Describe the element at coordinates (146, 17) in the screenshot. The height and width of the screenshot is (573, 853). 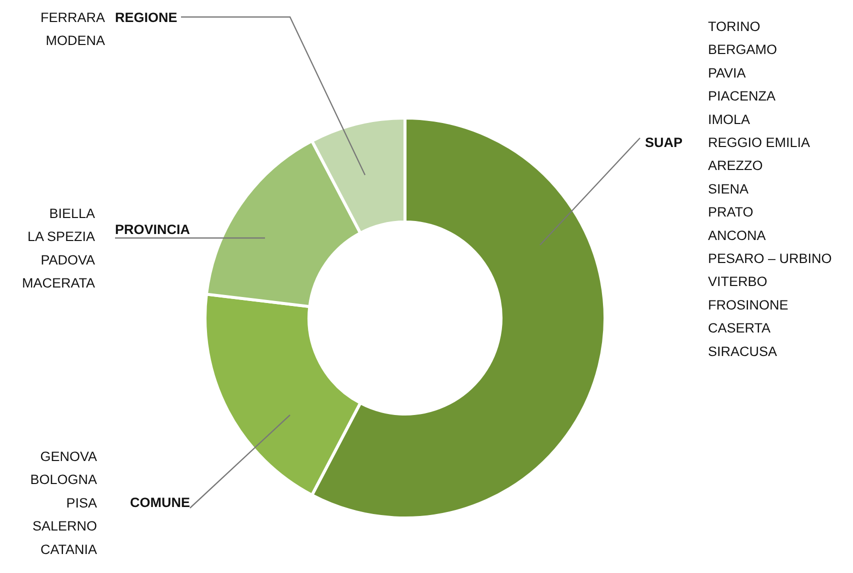
I see `slice-label: REGIONE` at that location.